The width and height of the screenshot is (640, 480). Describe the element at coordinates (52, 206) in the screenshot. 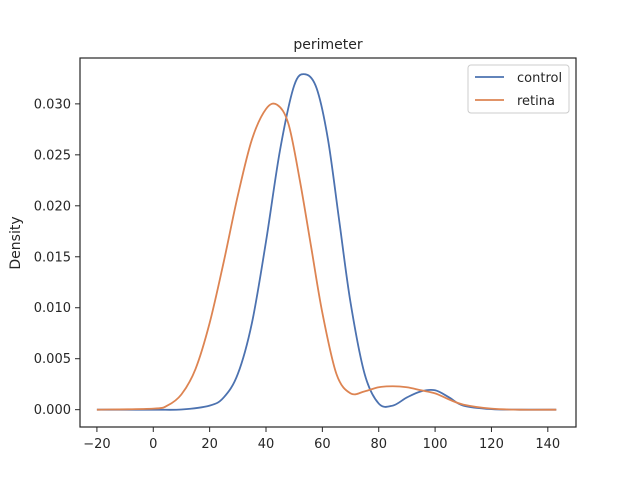

I see `y-tick-label: 0.020` at that location.